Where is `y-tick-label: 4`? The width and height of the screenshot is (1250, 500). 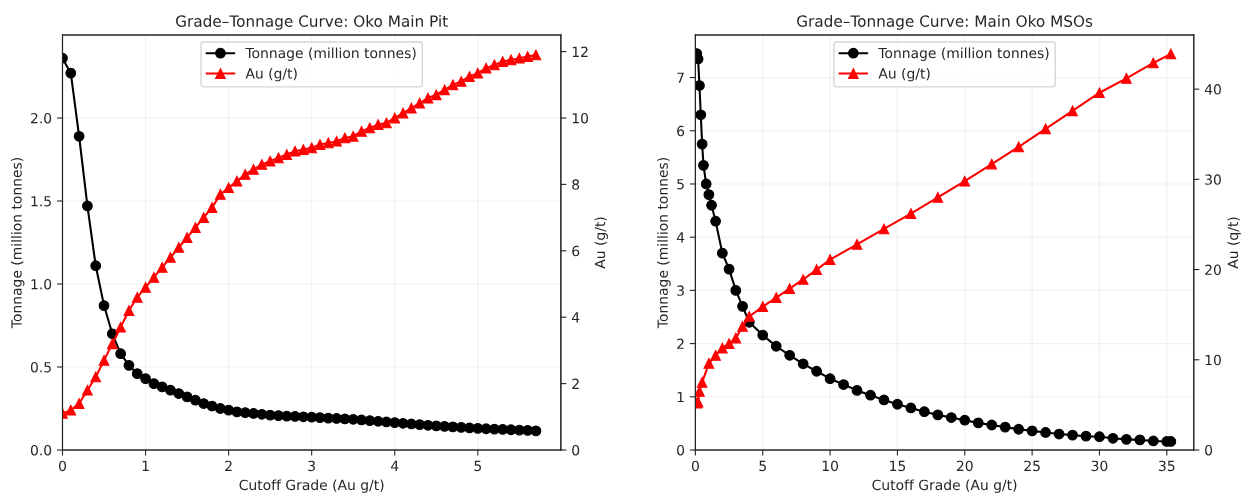
y-tick-label: 4 is located at coordinates (680, 237).